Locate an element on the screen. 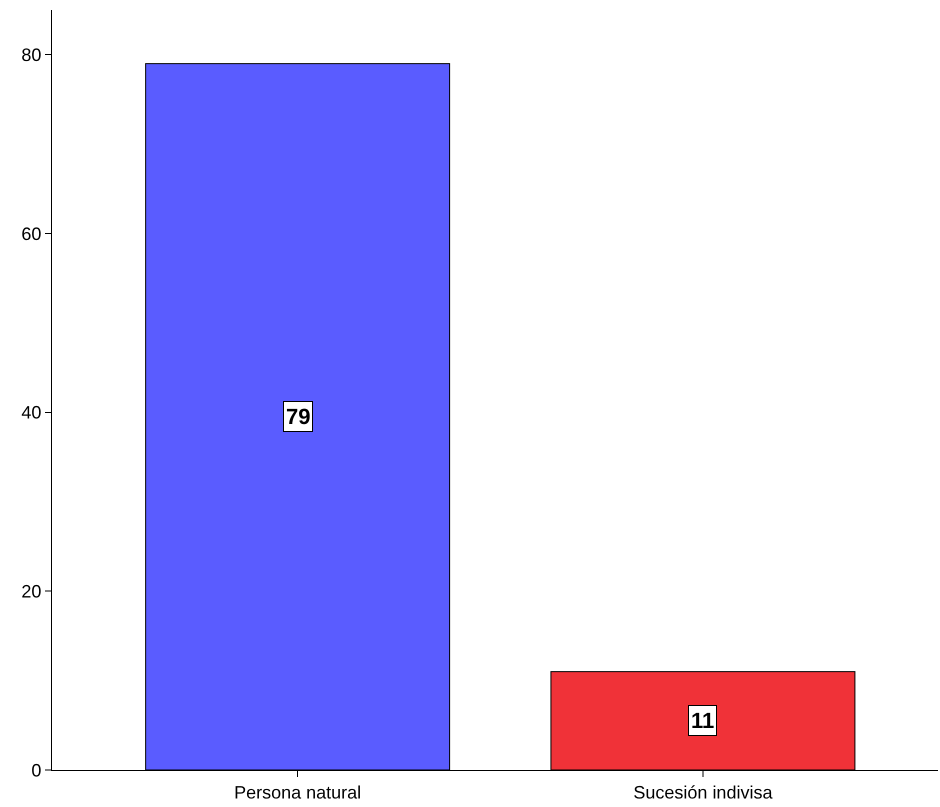 This screenshot has width=940, height=807. data-label: 11 is located at coordinates (702, 720).